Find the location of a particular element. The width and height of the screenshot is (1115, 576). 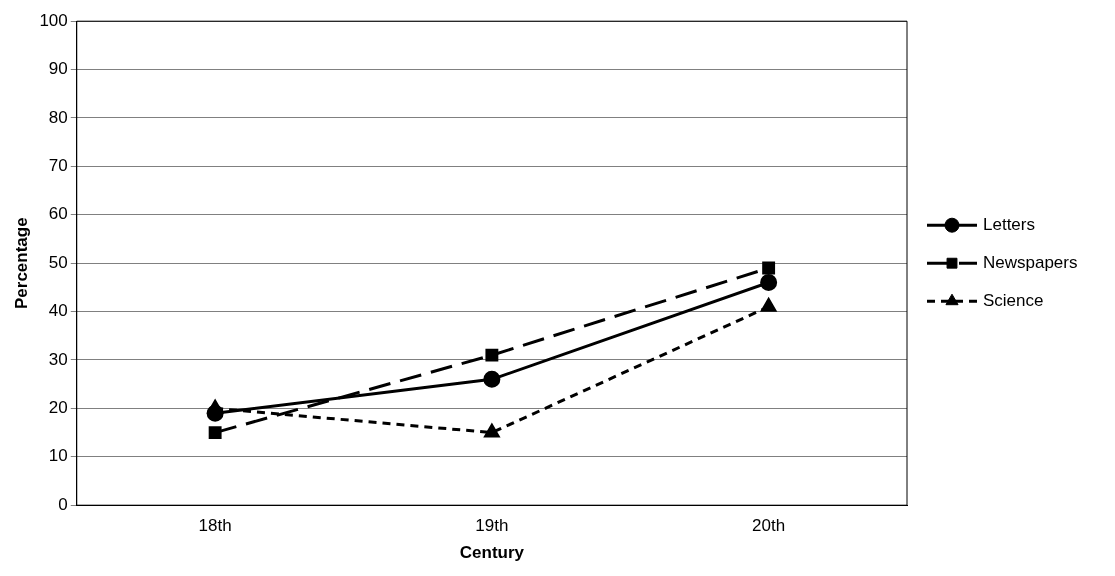

y-tick-label: 50 is located at coordinates (58, 262).